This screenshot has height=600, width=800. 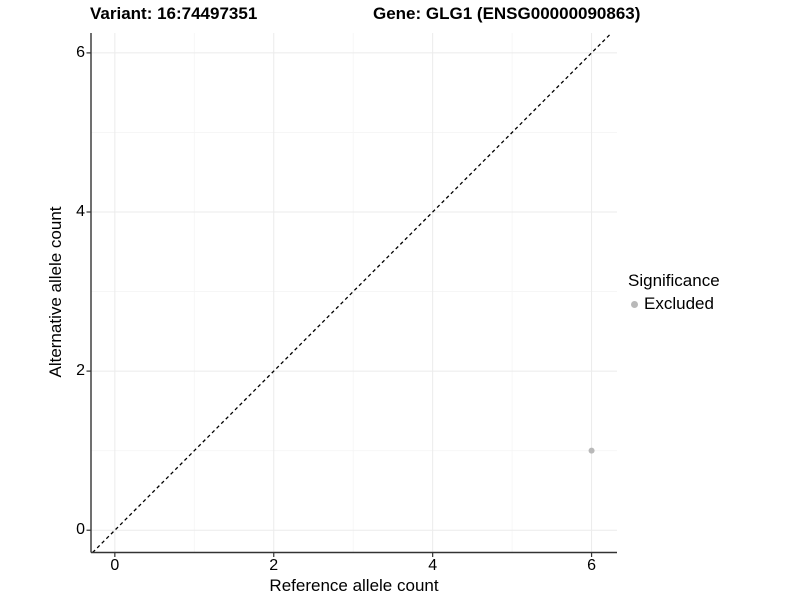 I want to click on x-tick-label: 6, so click(x=592, y=565).